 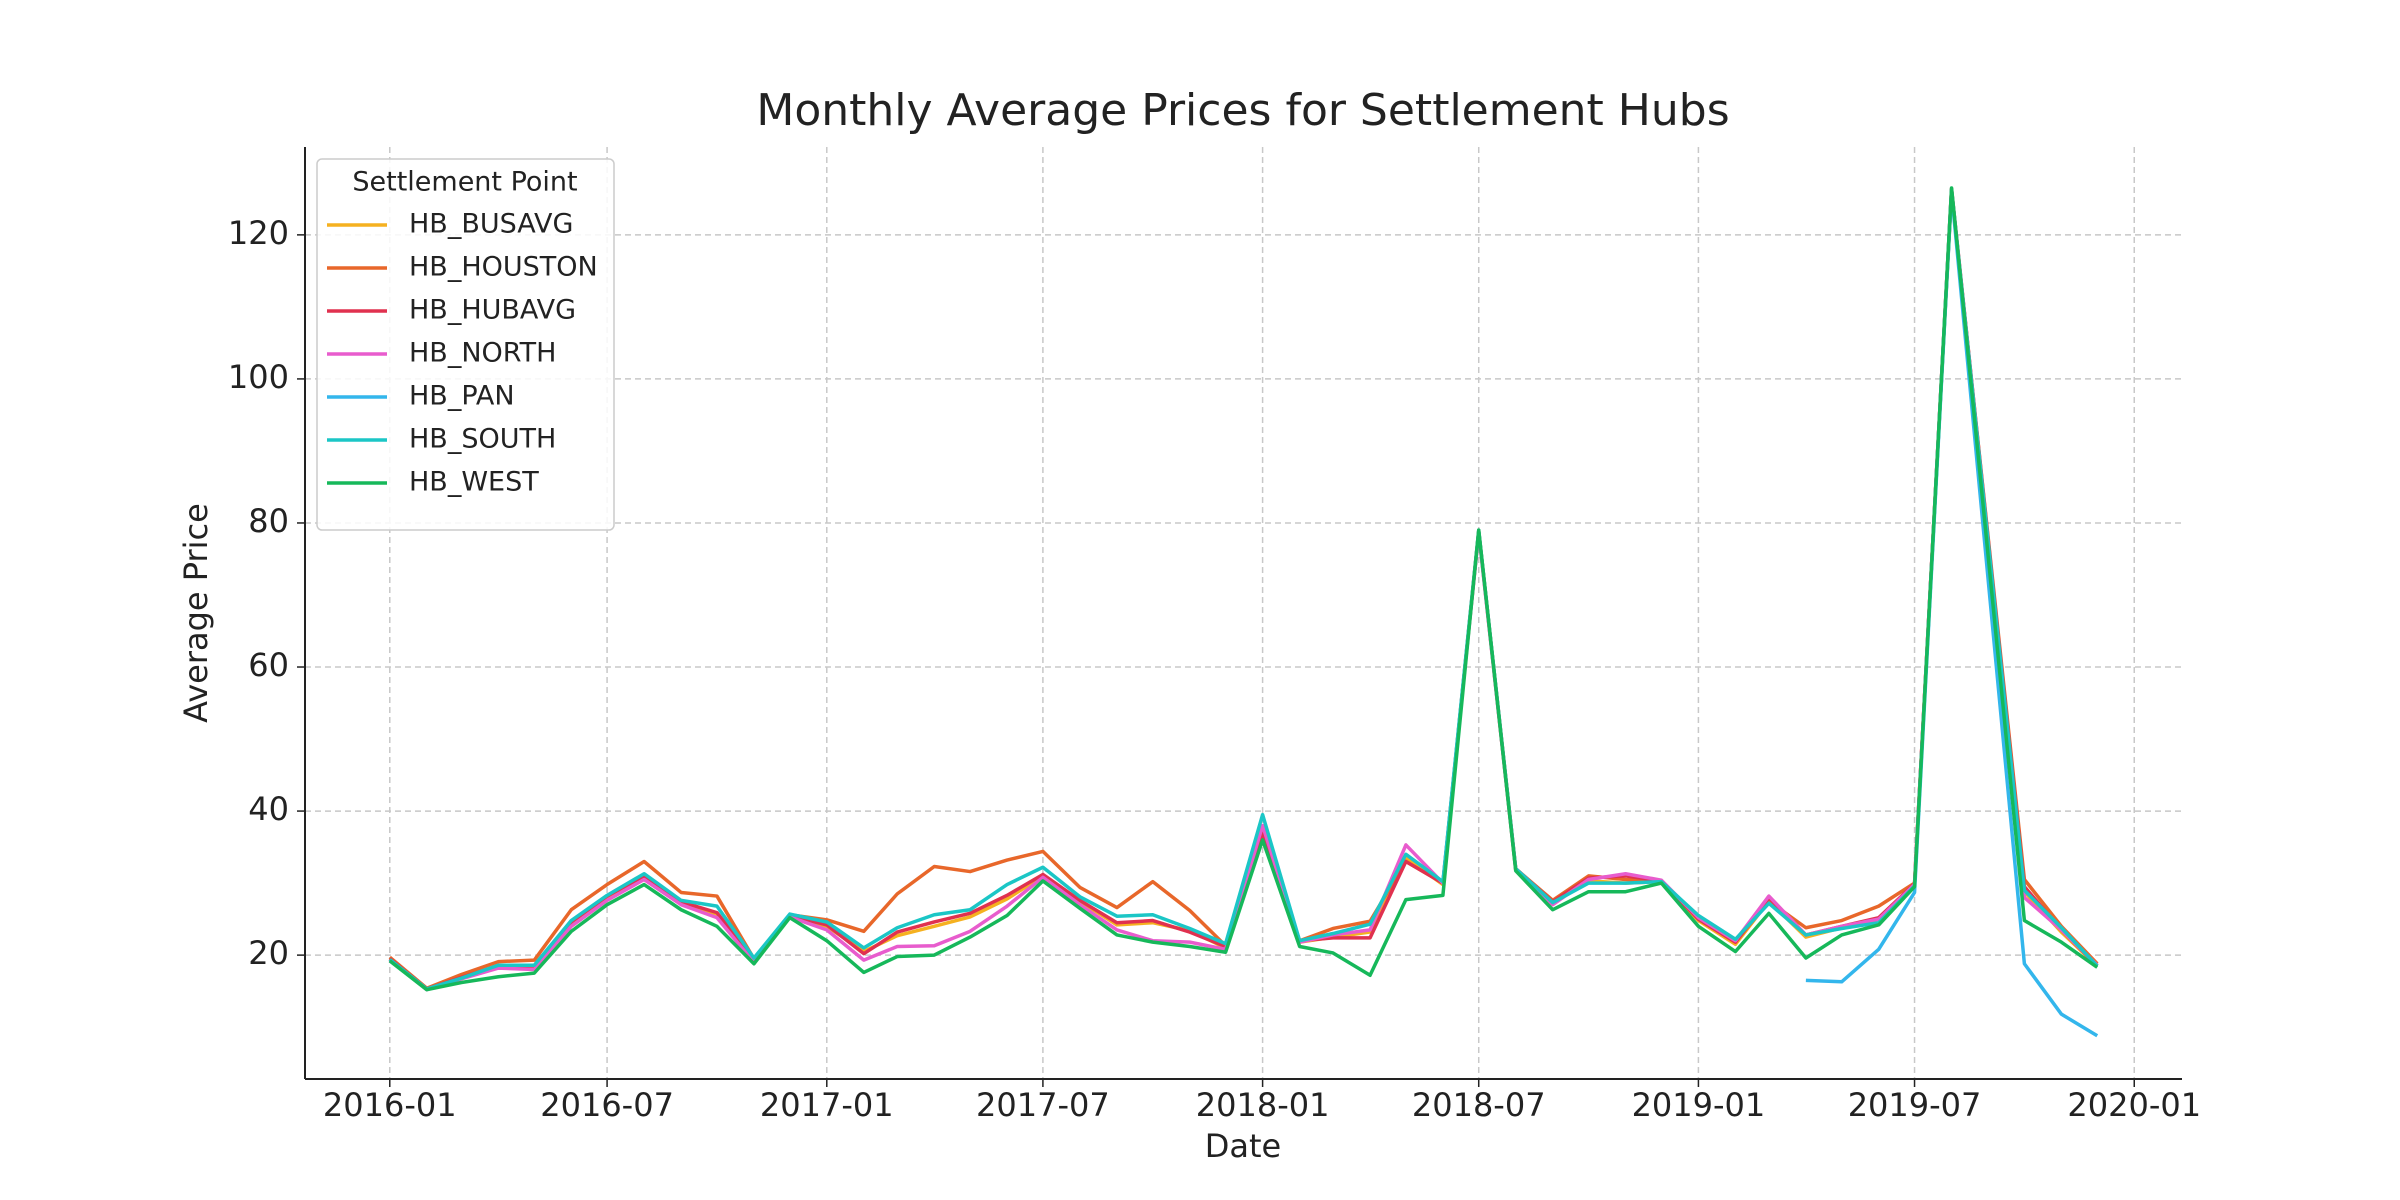 What do you see at coordinates (1915, 1105) in the screenshot?
I see `x-tick-label: 2019-07` at bounding box center [1915, 1105].